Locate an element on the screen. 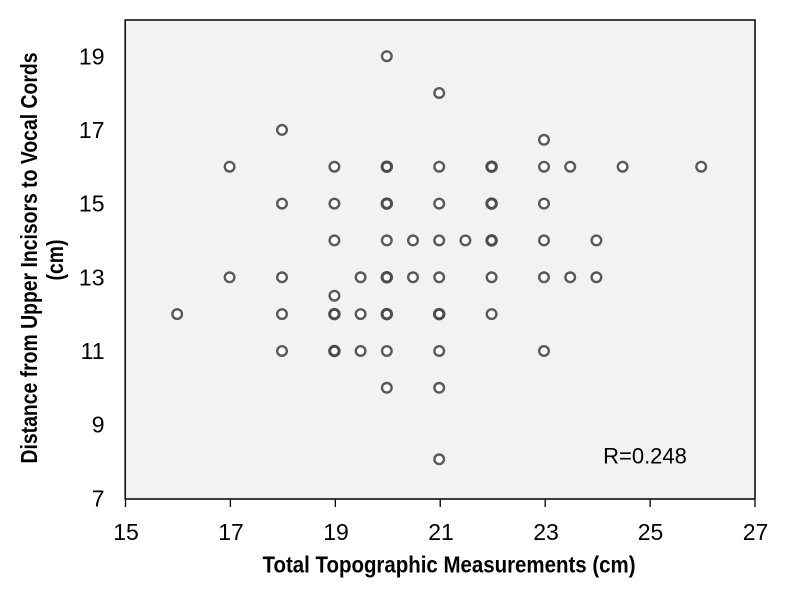 The image size is (792, 594). svg-text: 23 is located at coordinates (546, 532).